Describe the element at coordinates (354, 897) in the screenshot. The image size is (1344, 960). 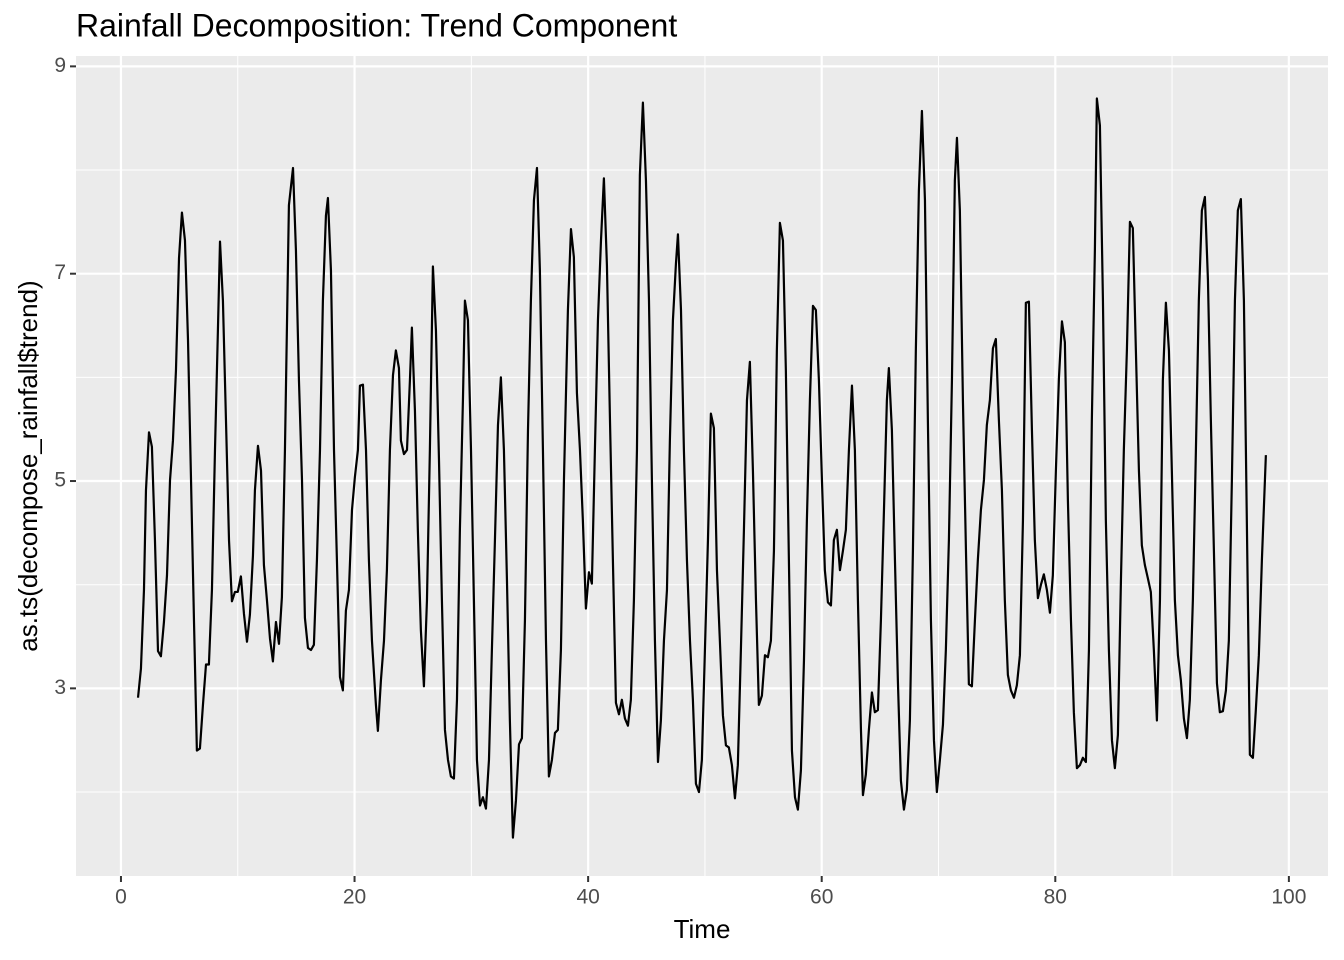
I see `x-tick-label: 20` at that location.